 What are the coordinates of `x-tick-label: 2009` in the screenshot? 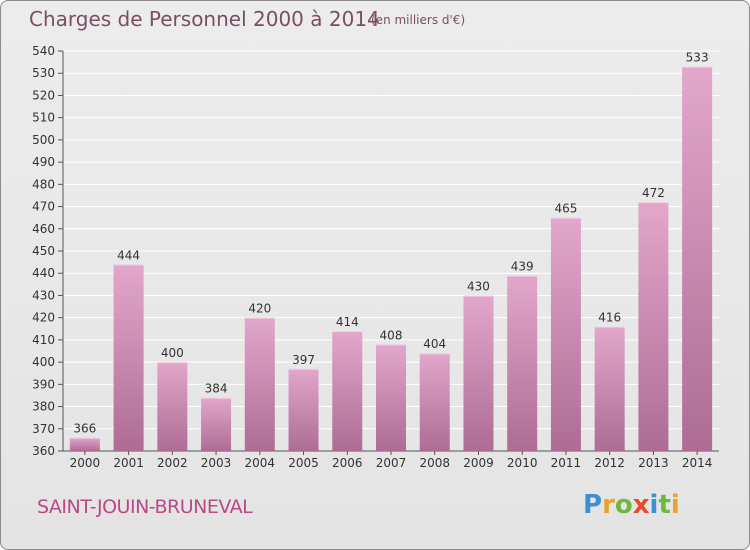 It's located at (478, 463).